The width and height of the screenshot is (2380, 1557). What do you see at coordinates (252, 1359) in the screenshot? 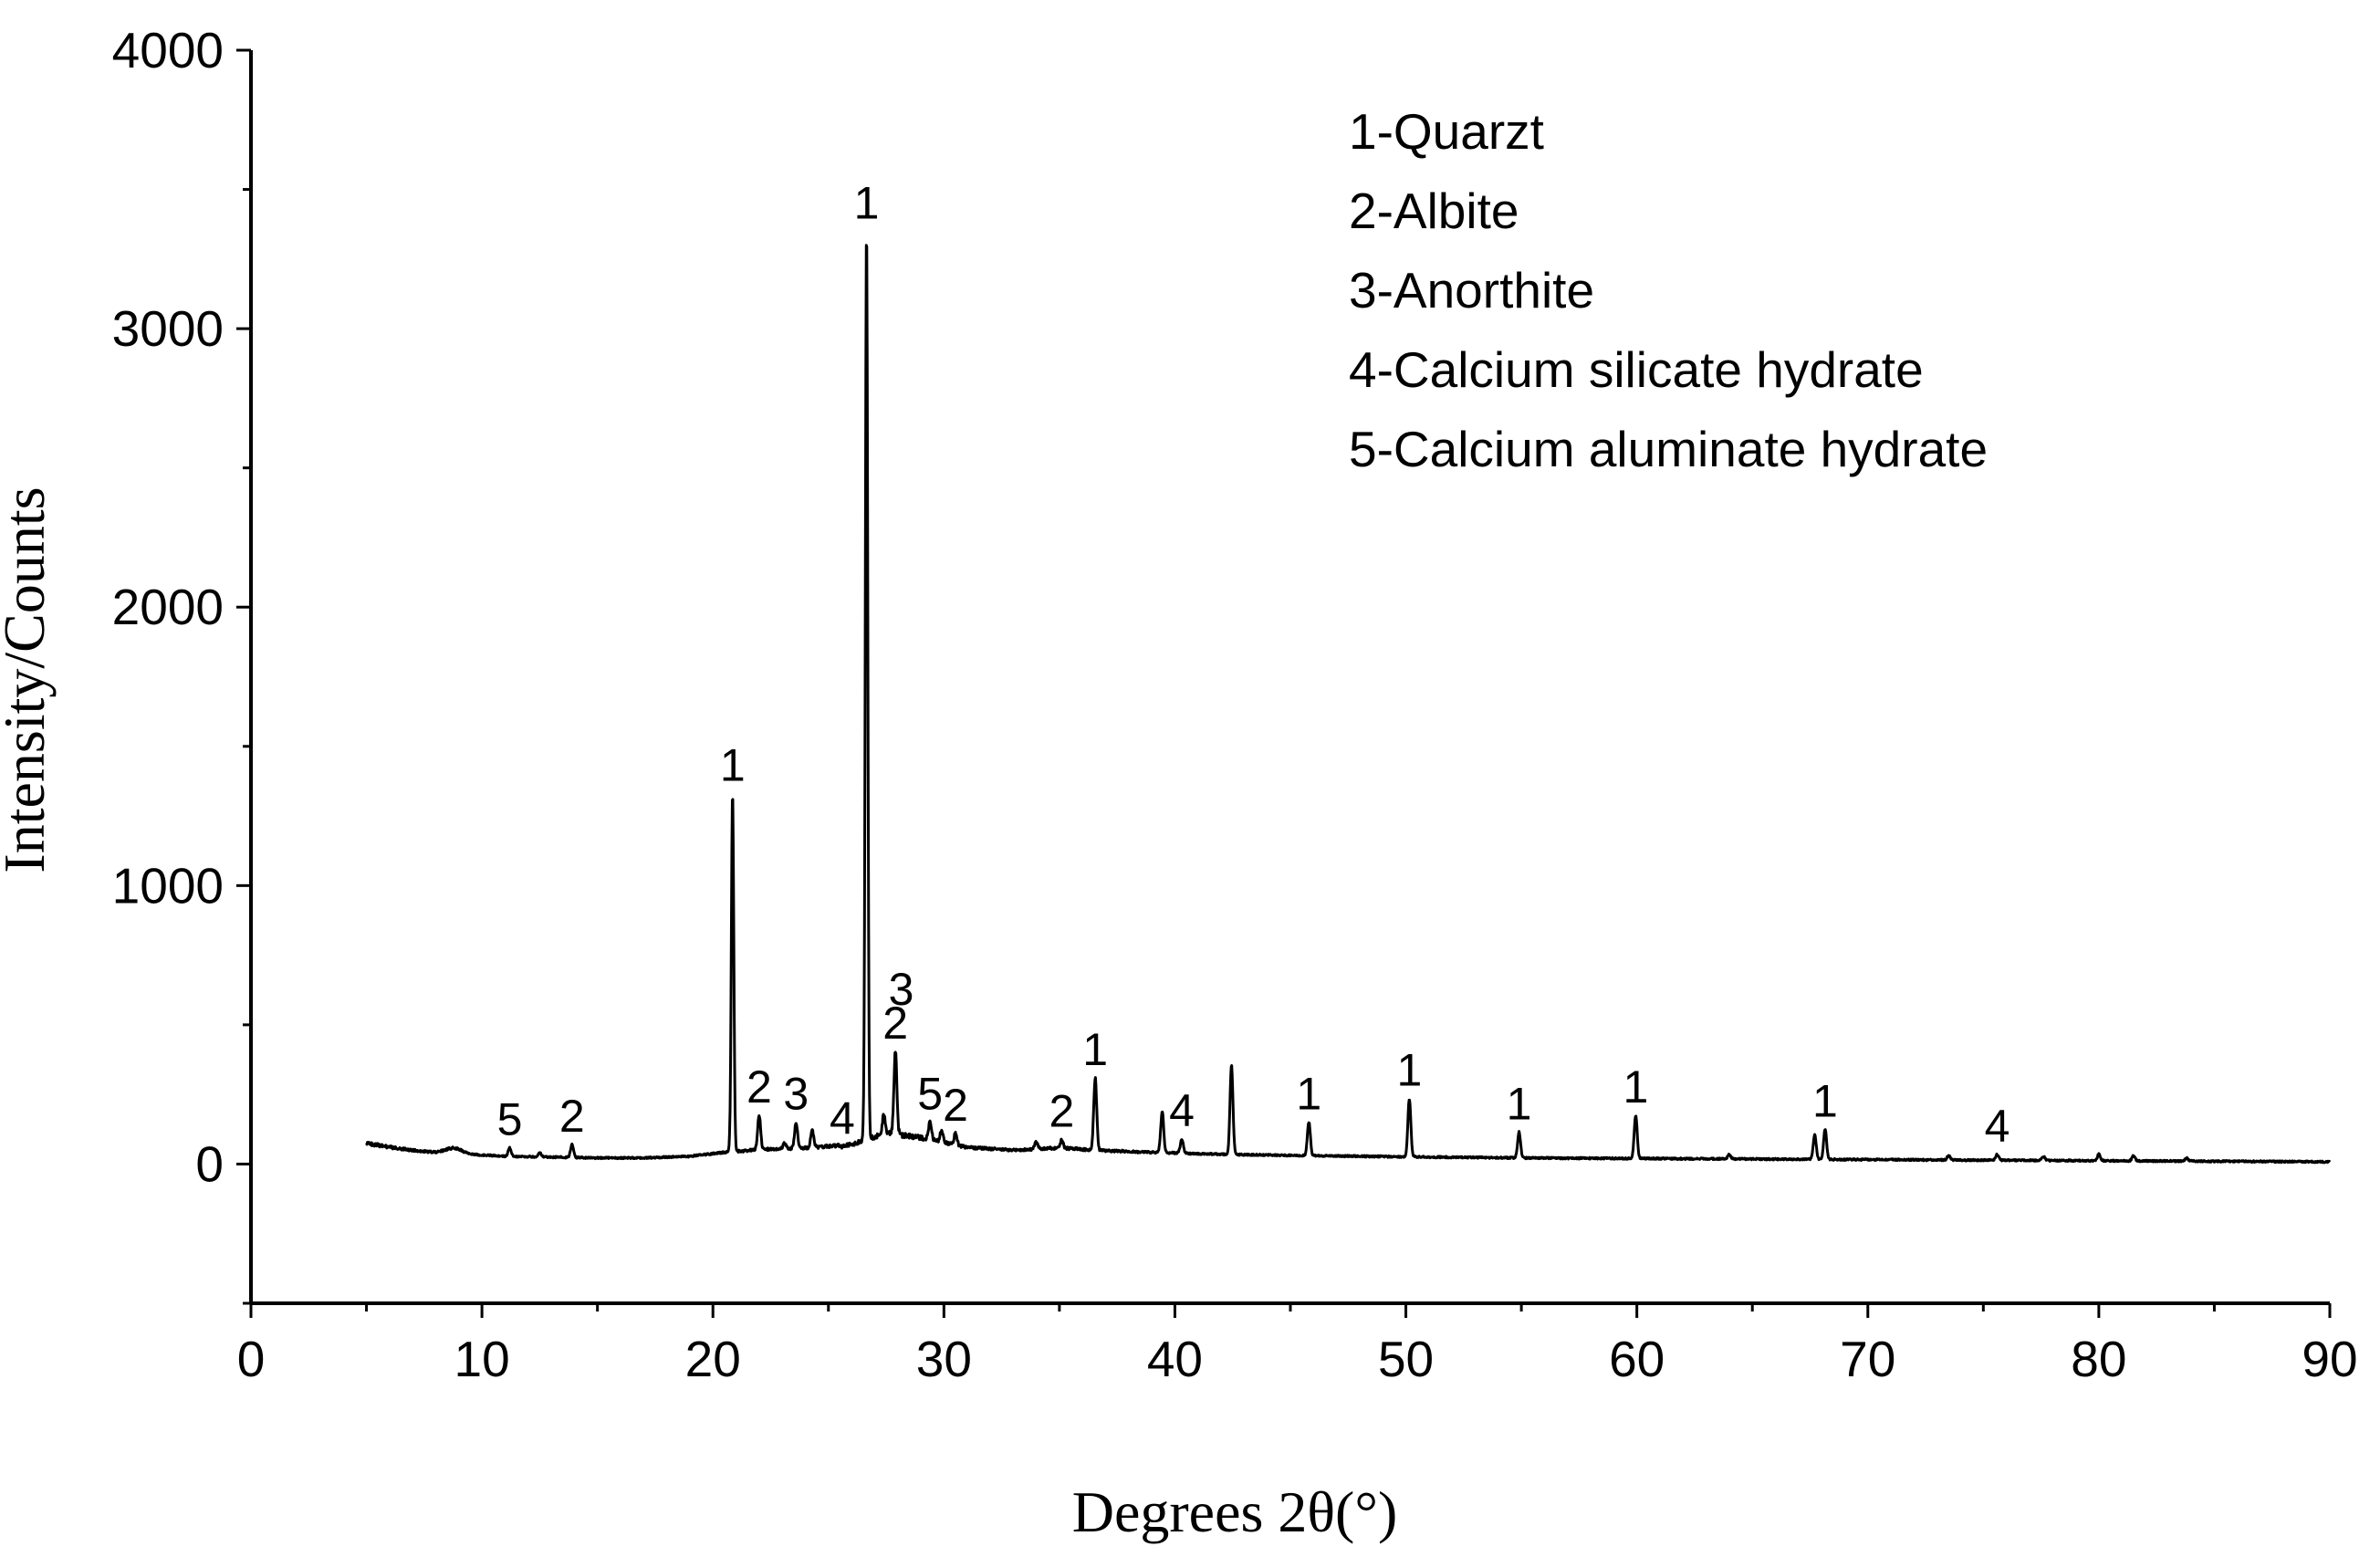
I see `x-tick-label: 0` at bounding box center [252, 1359].